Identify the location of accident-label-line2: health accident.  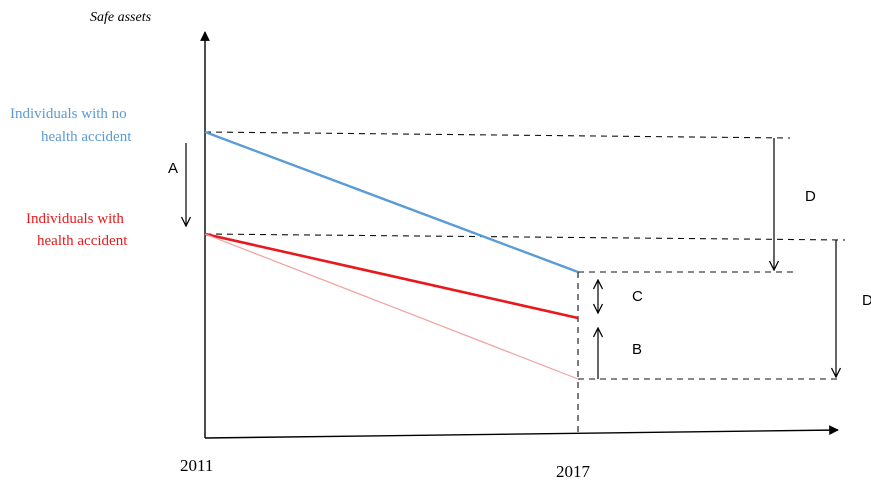
(82, 241).